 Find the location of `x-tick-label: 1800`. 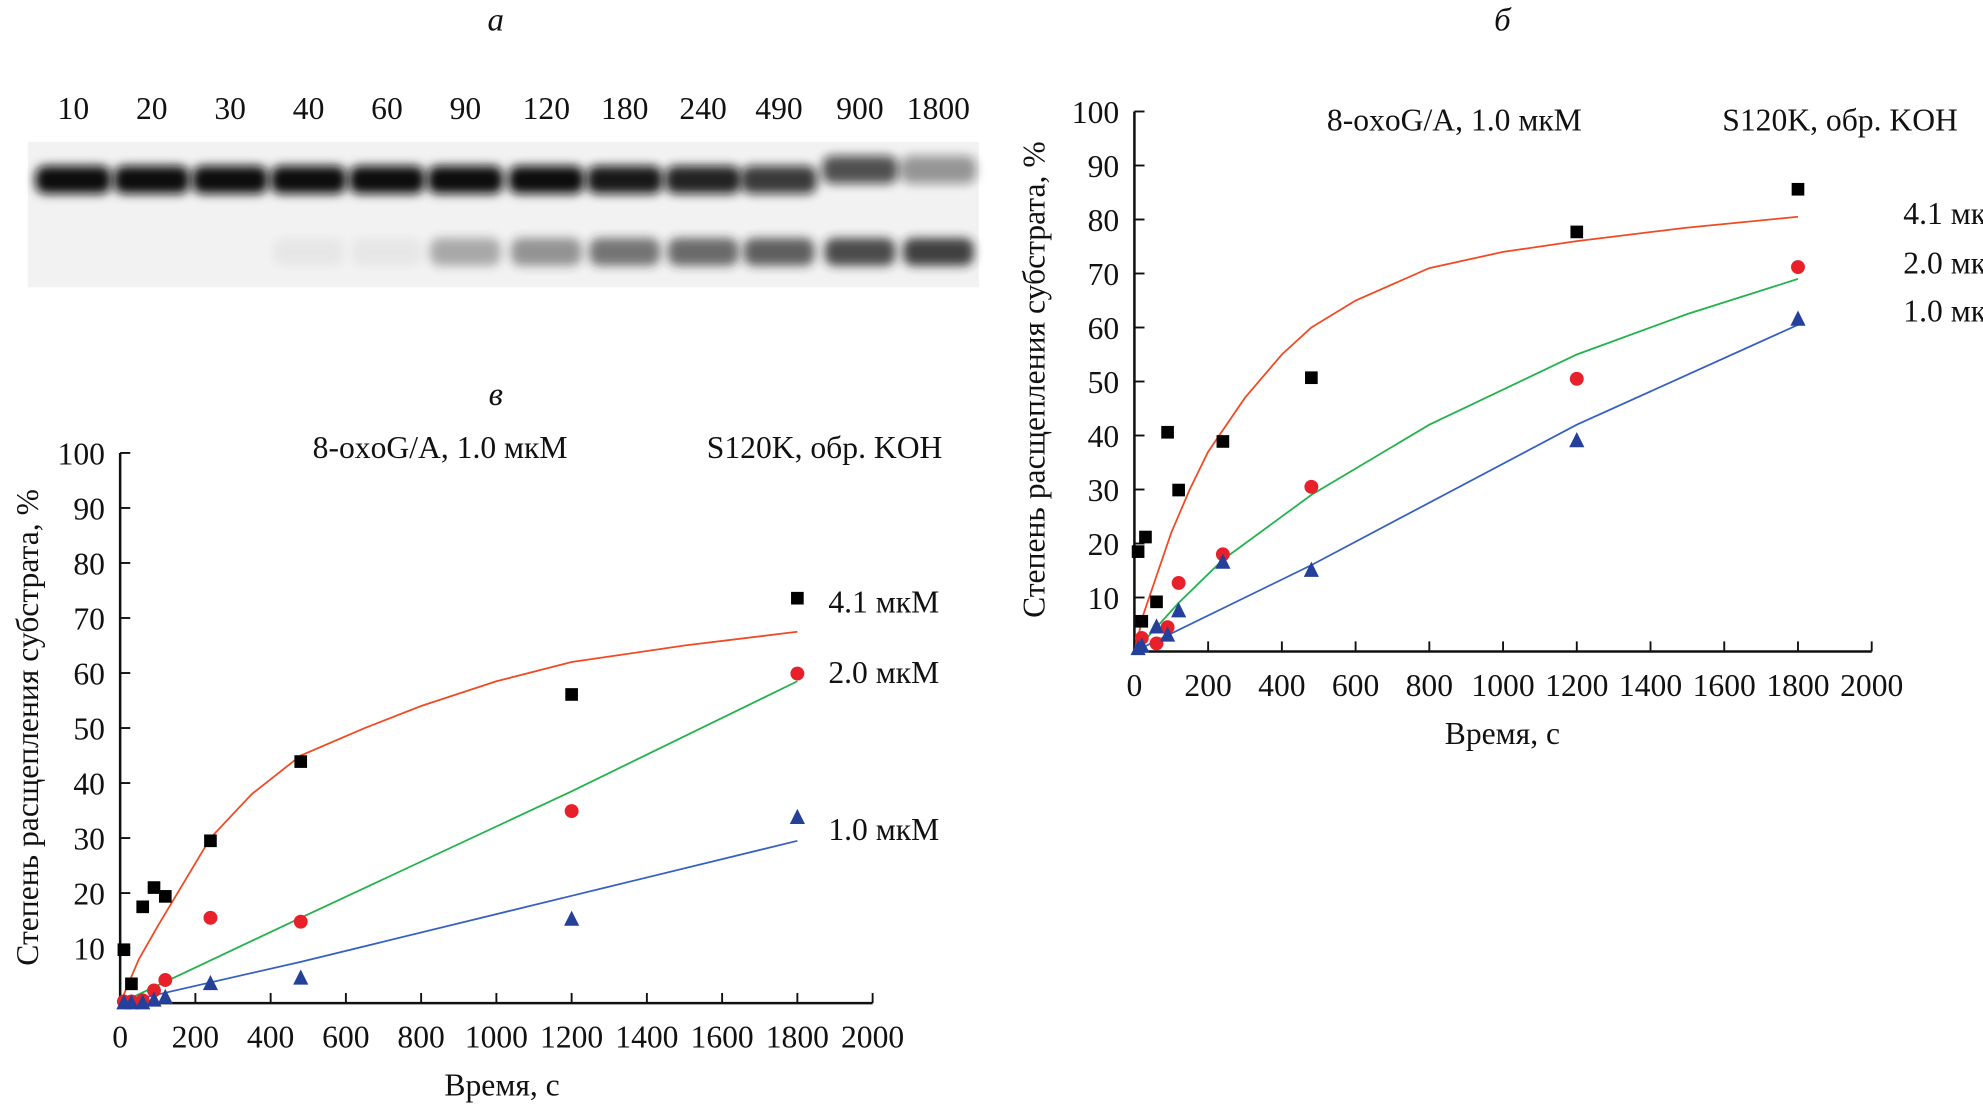

x-tick-label: 1800 is located at coordinates (797, 1036).